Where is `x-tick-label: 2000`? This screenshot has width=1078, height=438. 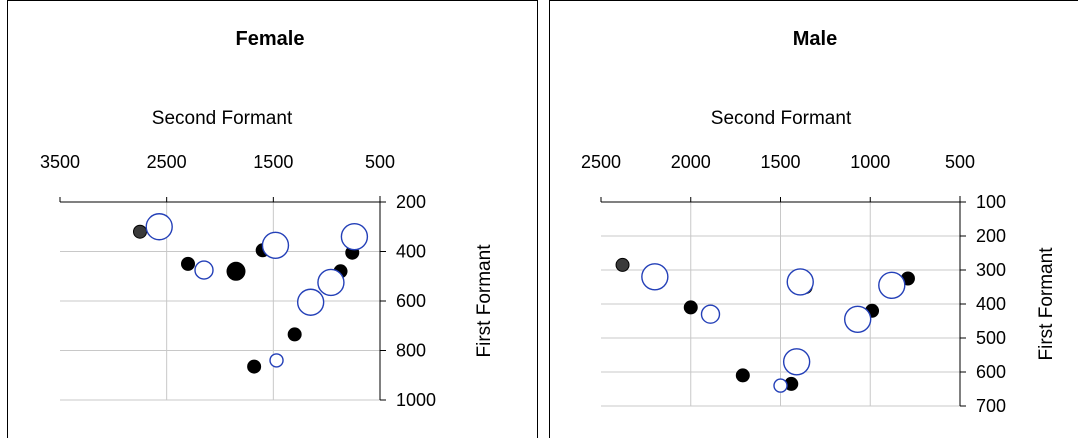
x-tick-label: 2000 is located at coordinates (691, 162).